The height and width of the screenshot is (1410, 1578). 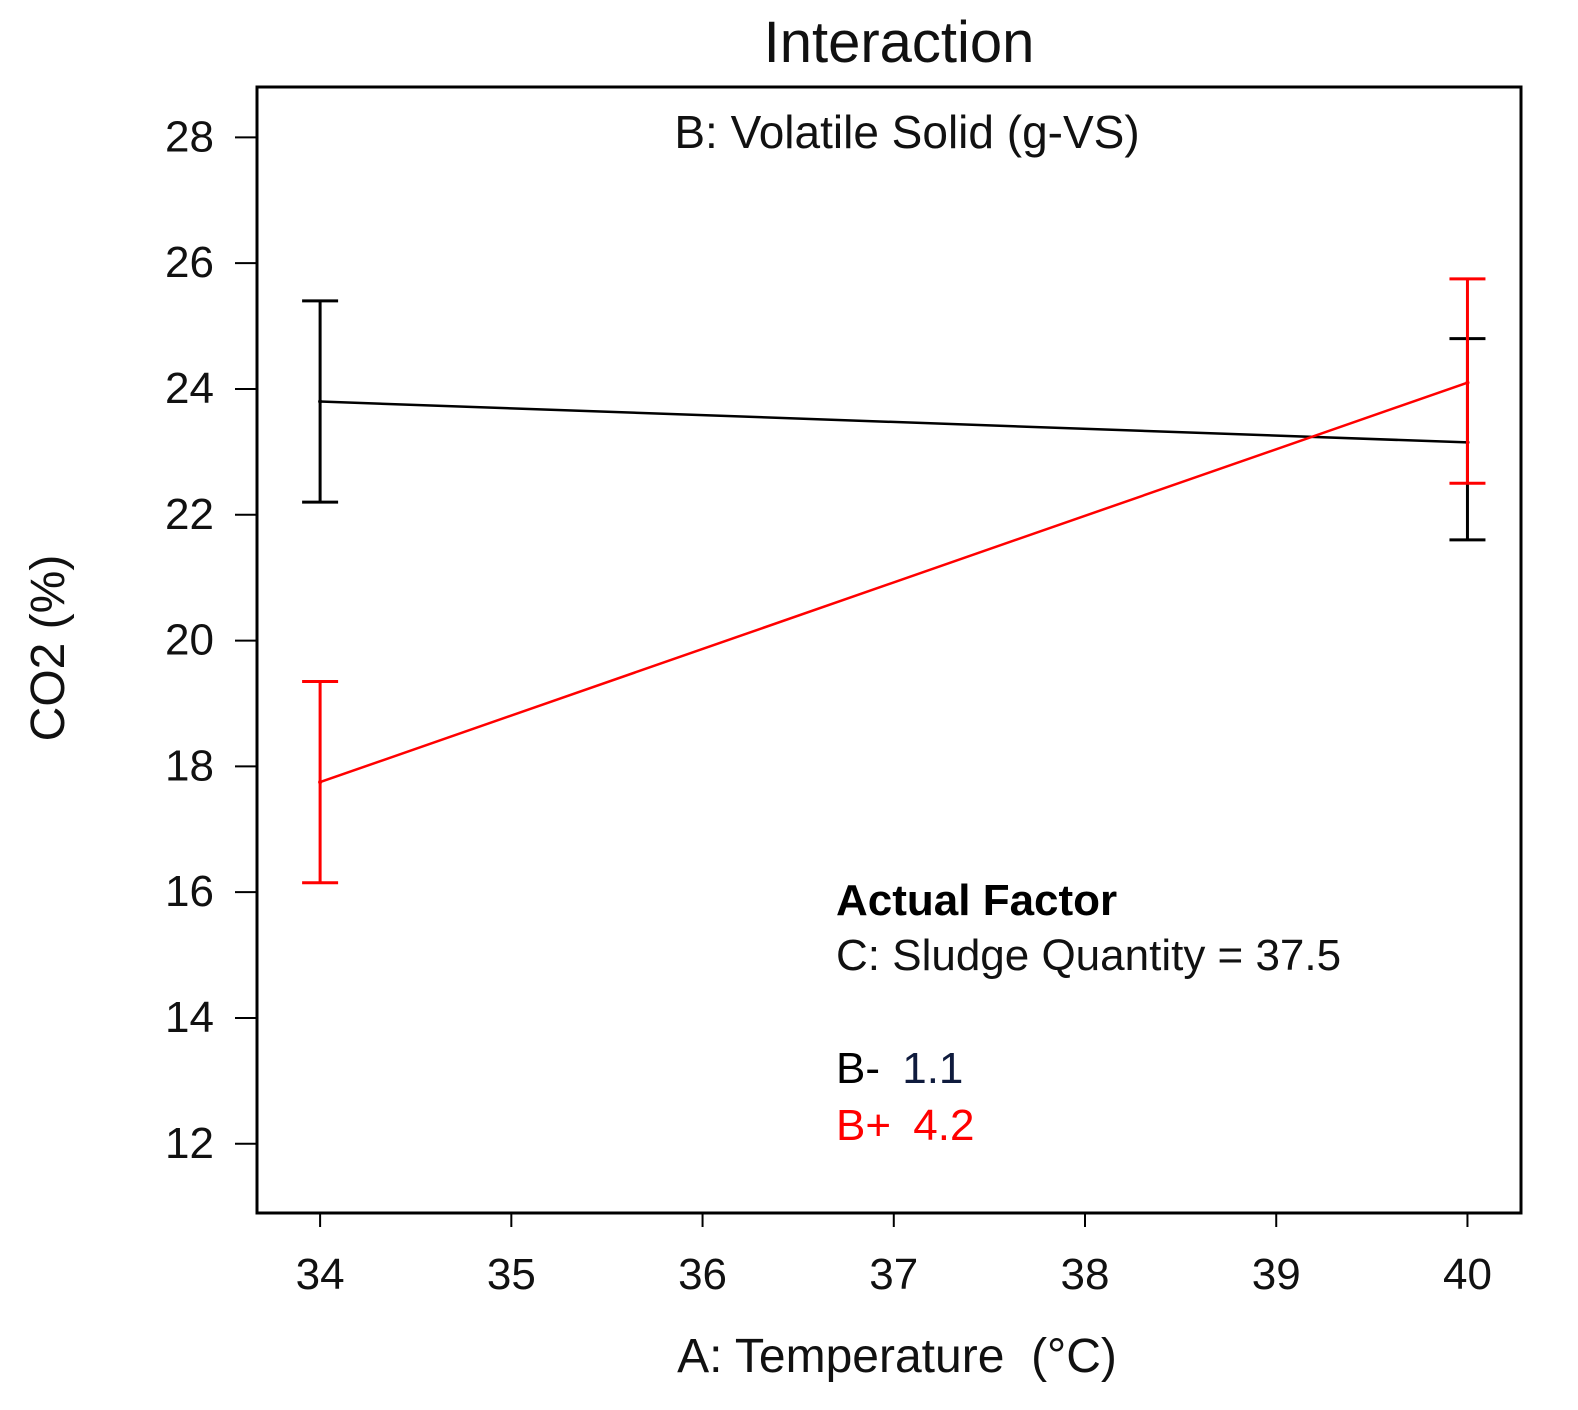 I want to click on y-tick-label: 14, so click(x=189, y=1017).